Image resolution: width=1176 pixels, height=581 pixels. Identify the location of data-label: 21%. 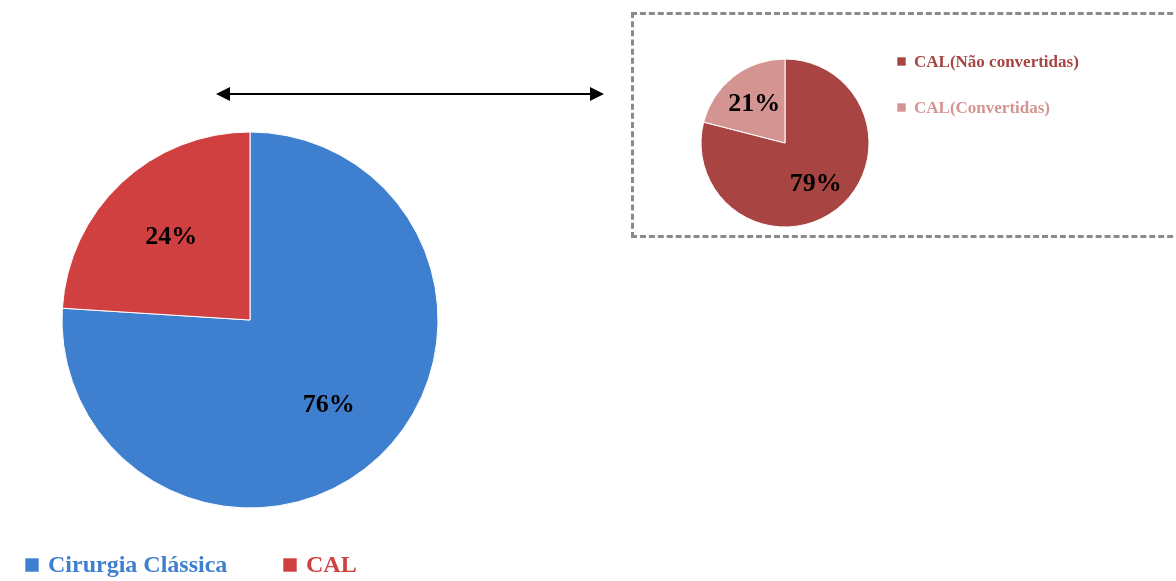
(754, 103).